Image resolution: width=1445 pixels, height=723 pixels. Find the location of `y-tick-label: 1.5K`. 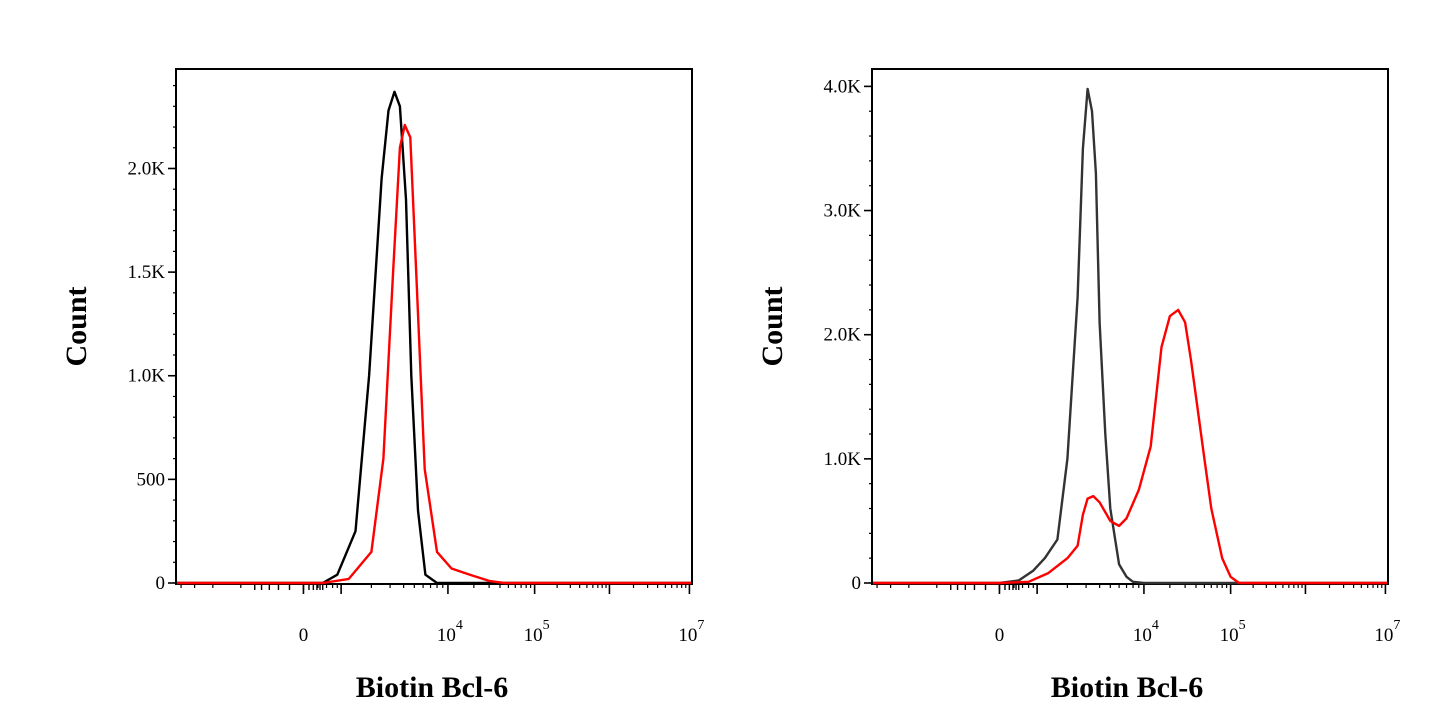

y-tick-label: 1.5K is located at coordinates (147, 272).